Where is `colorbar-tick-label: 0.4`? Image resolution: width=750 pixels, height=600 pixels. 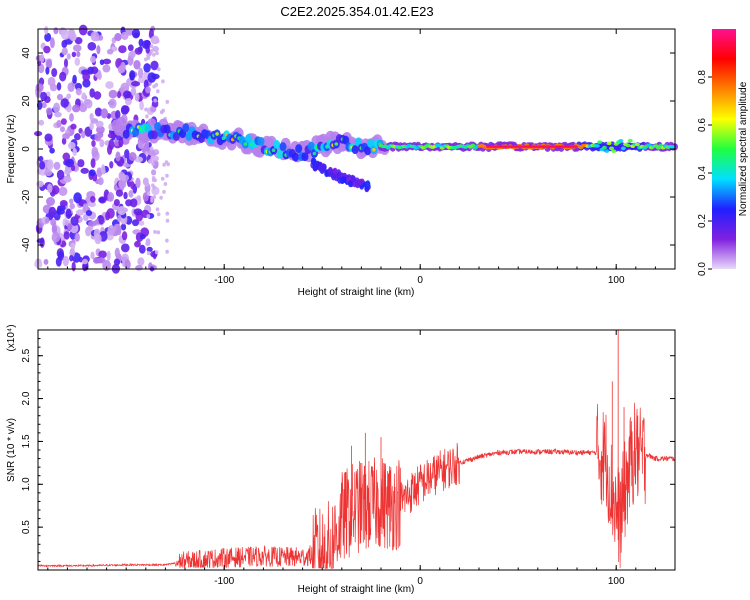
colorbar-tick-label: 0.4 is located at coordinates (702, 173).